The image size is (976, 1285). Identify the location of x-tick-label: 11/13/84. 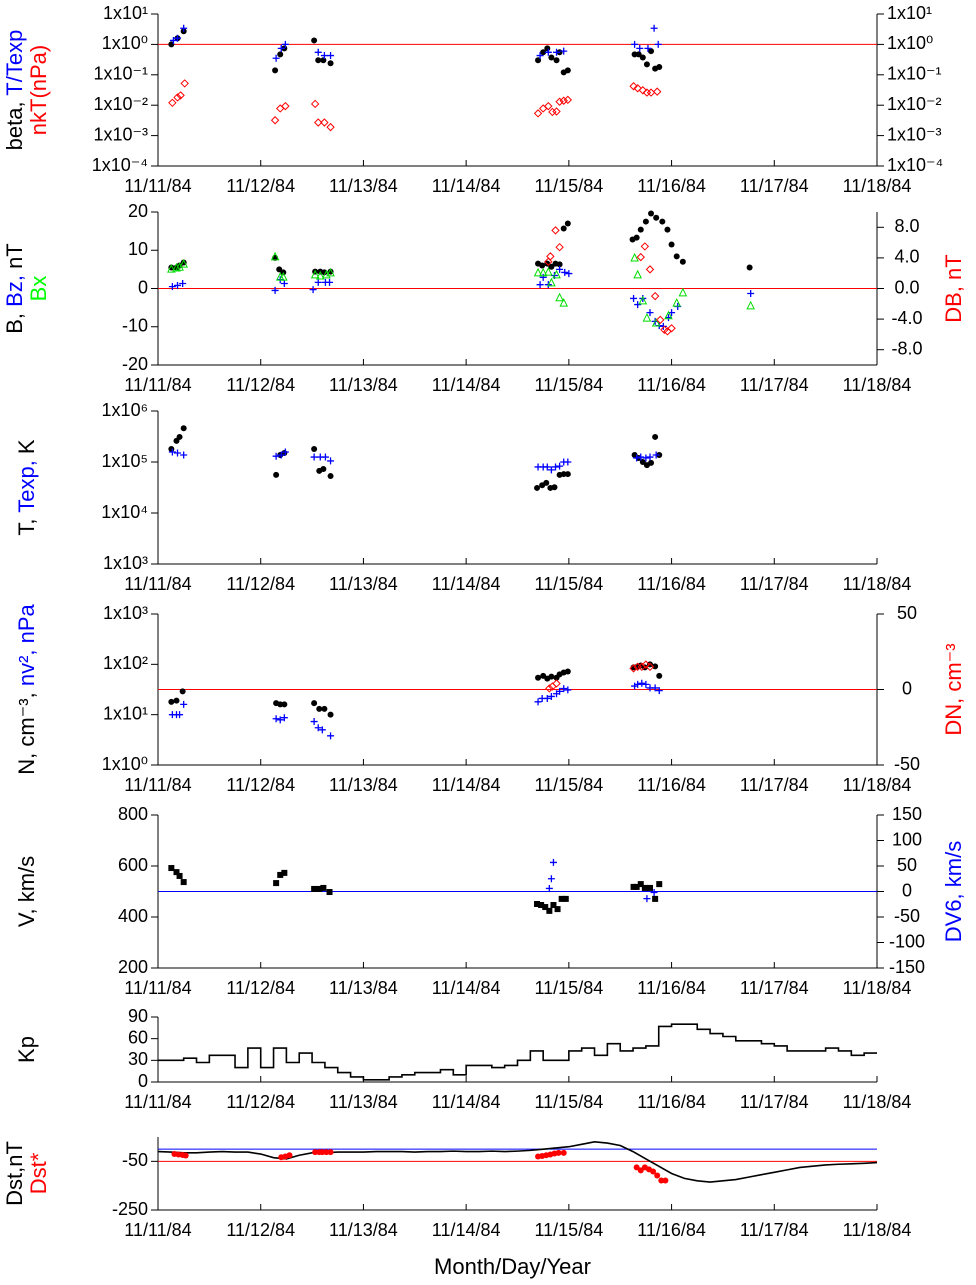
(363, 1102).